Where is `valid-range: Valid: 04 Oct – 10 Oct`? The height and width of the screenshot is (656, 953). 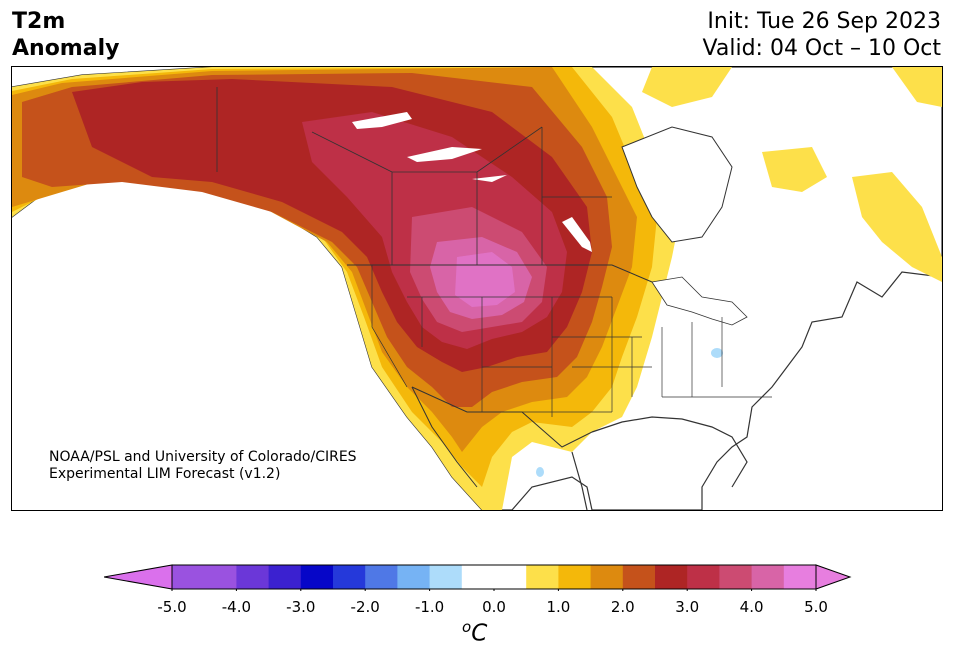 valid-range: Valid: 04 Oct – 10 Oct is located at coordinates (821, 48).